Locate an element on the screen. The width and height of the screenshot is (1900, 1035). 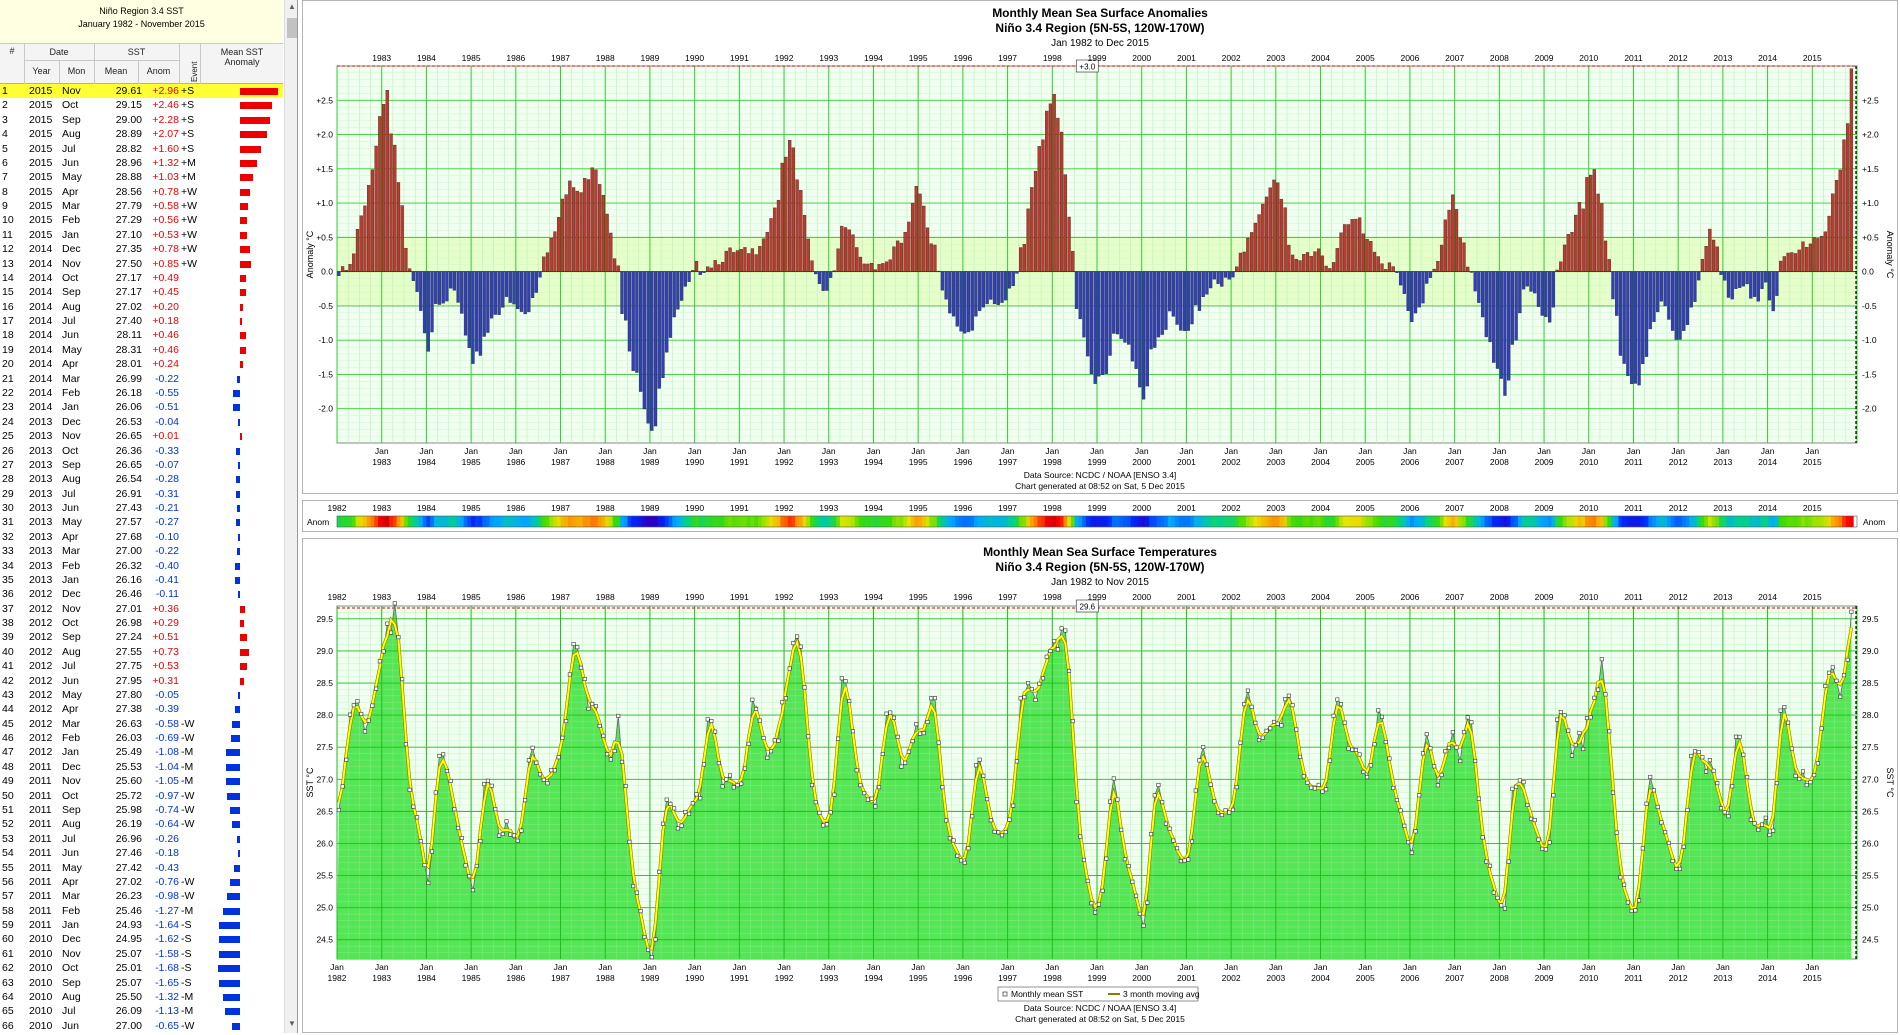
table-row: 52 2011 Aug 26.19 -0.64 -W is located at coordinates (141, 824).